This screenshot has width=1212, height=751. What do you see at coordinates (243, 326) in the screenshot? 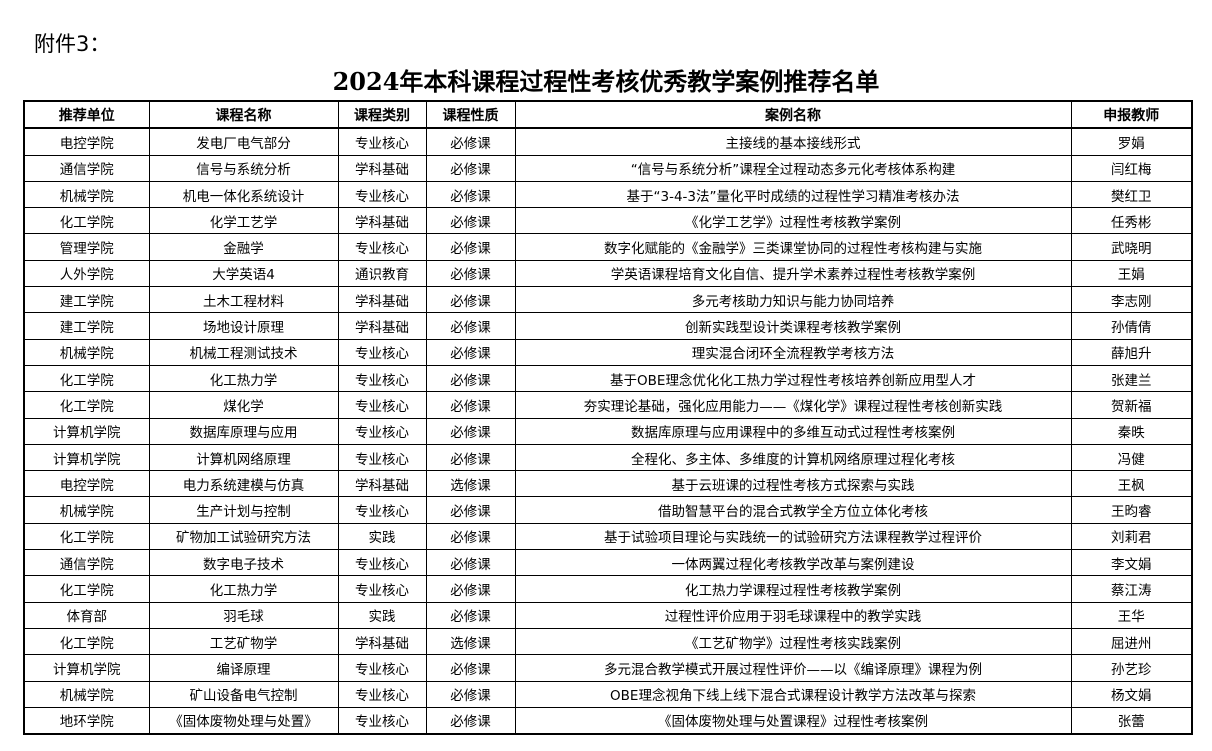
I see `cell-course: 场地设计原理` at bounding box center [243, 326].